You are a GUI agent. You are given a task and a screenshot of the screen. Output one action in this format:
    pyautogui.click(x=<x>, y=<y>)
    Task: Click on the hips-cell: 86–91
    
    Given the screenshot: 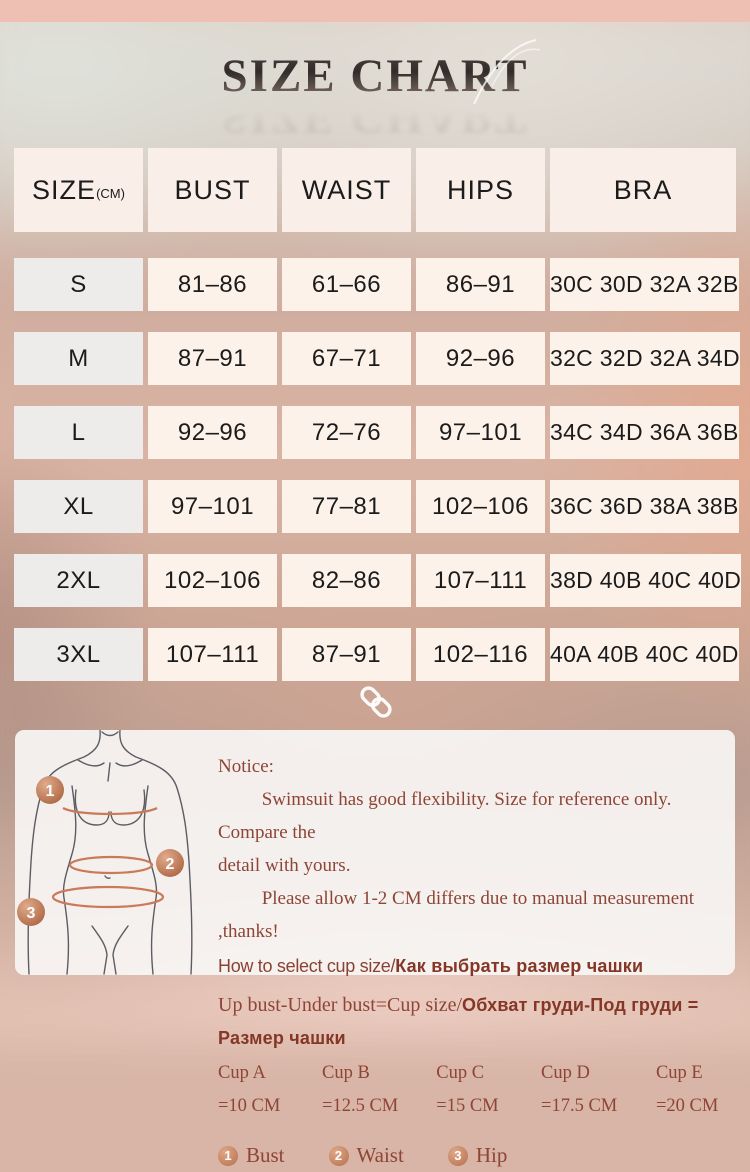 What is the action you would take?
    pyautogui.click(x=480, y=284)
    